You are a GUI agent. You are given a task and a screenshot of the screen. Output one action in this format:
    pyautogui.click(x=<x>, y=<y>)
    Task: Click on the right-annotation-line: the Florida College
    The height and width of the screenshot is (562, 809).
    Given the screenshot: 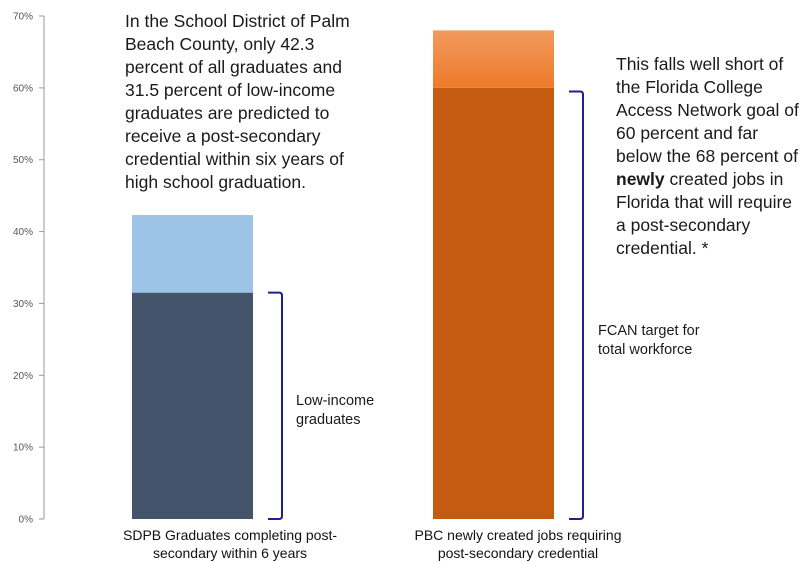 What is the action you would take?
    pyautogui.click(x=689, y=87)
    